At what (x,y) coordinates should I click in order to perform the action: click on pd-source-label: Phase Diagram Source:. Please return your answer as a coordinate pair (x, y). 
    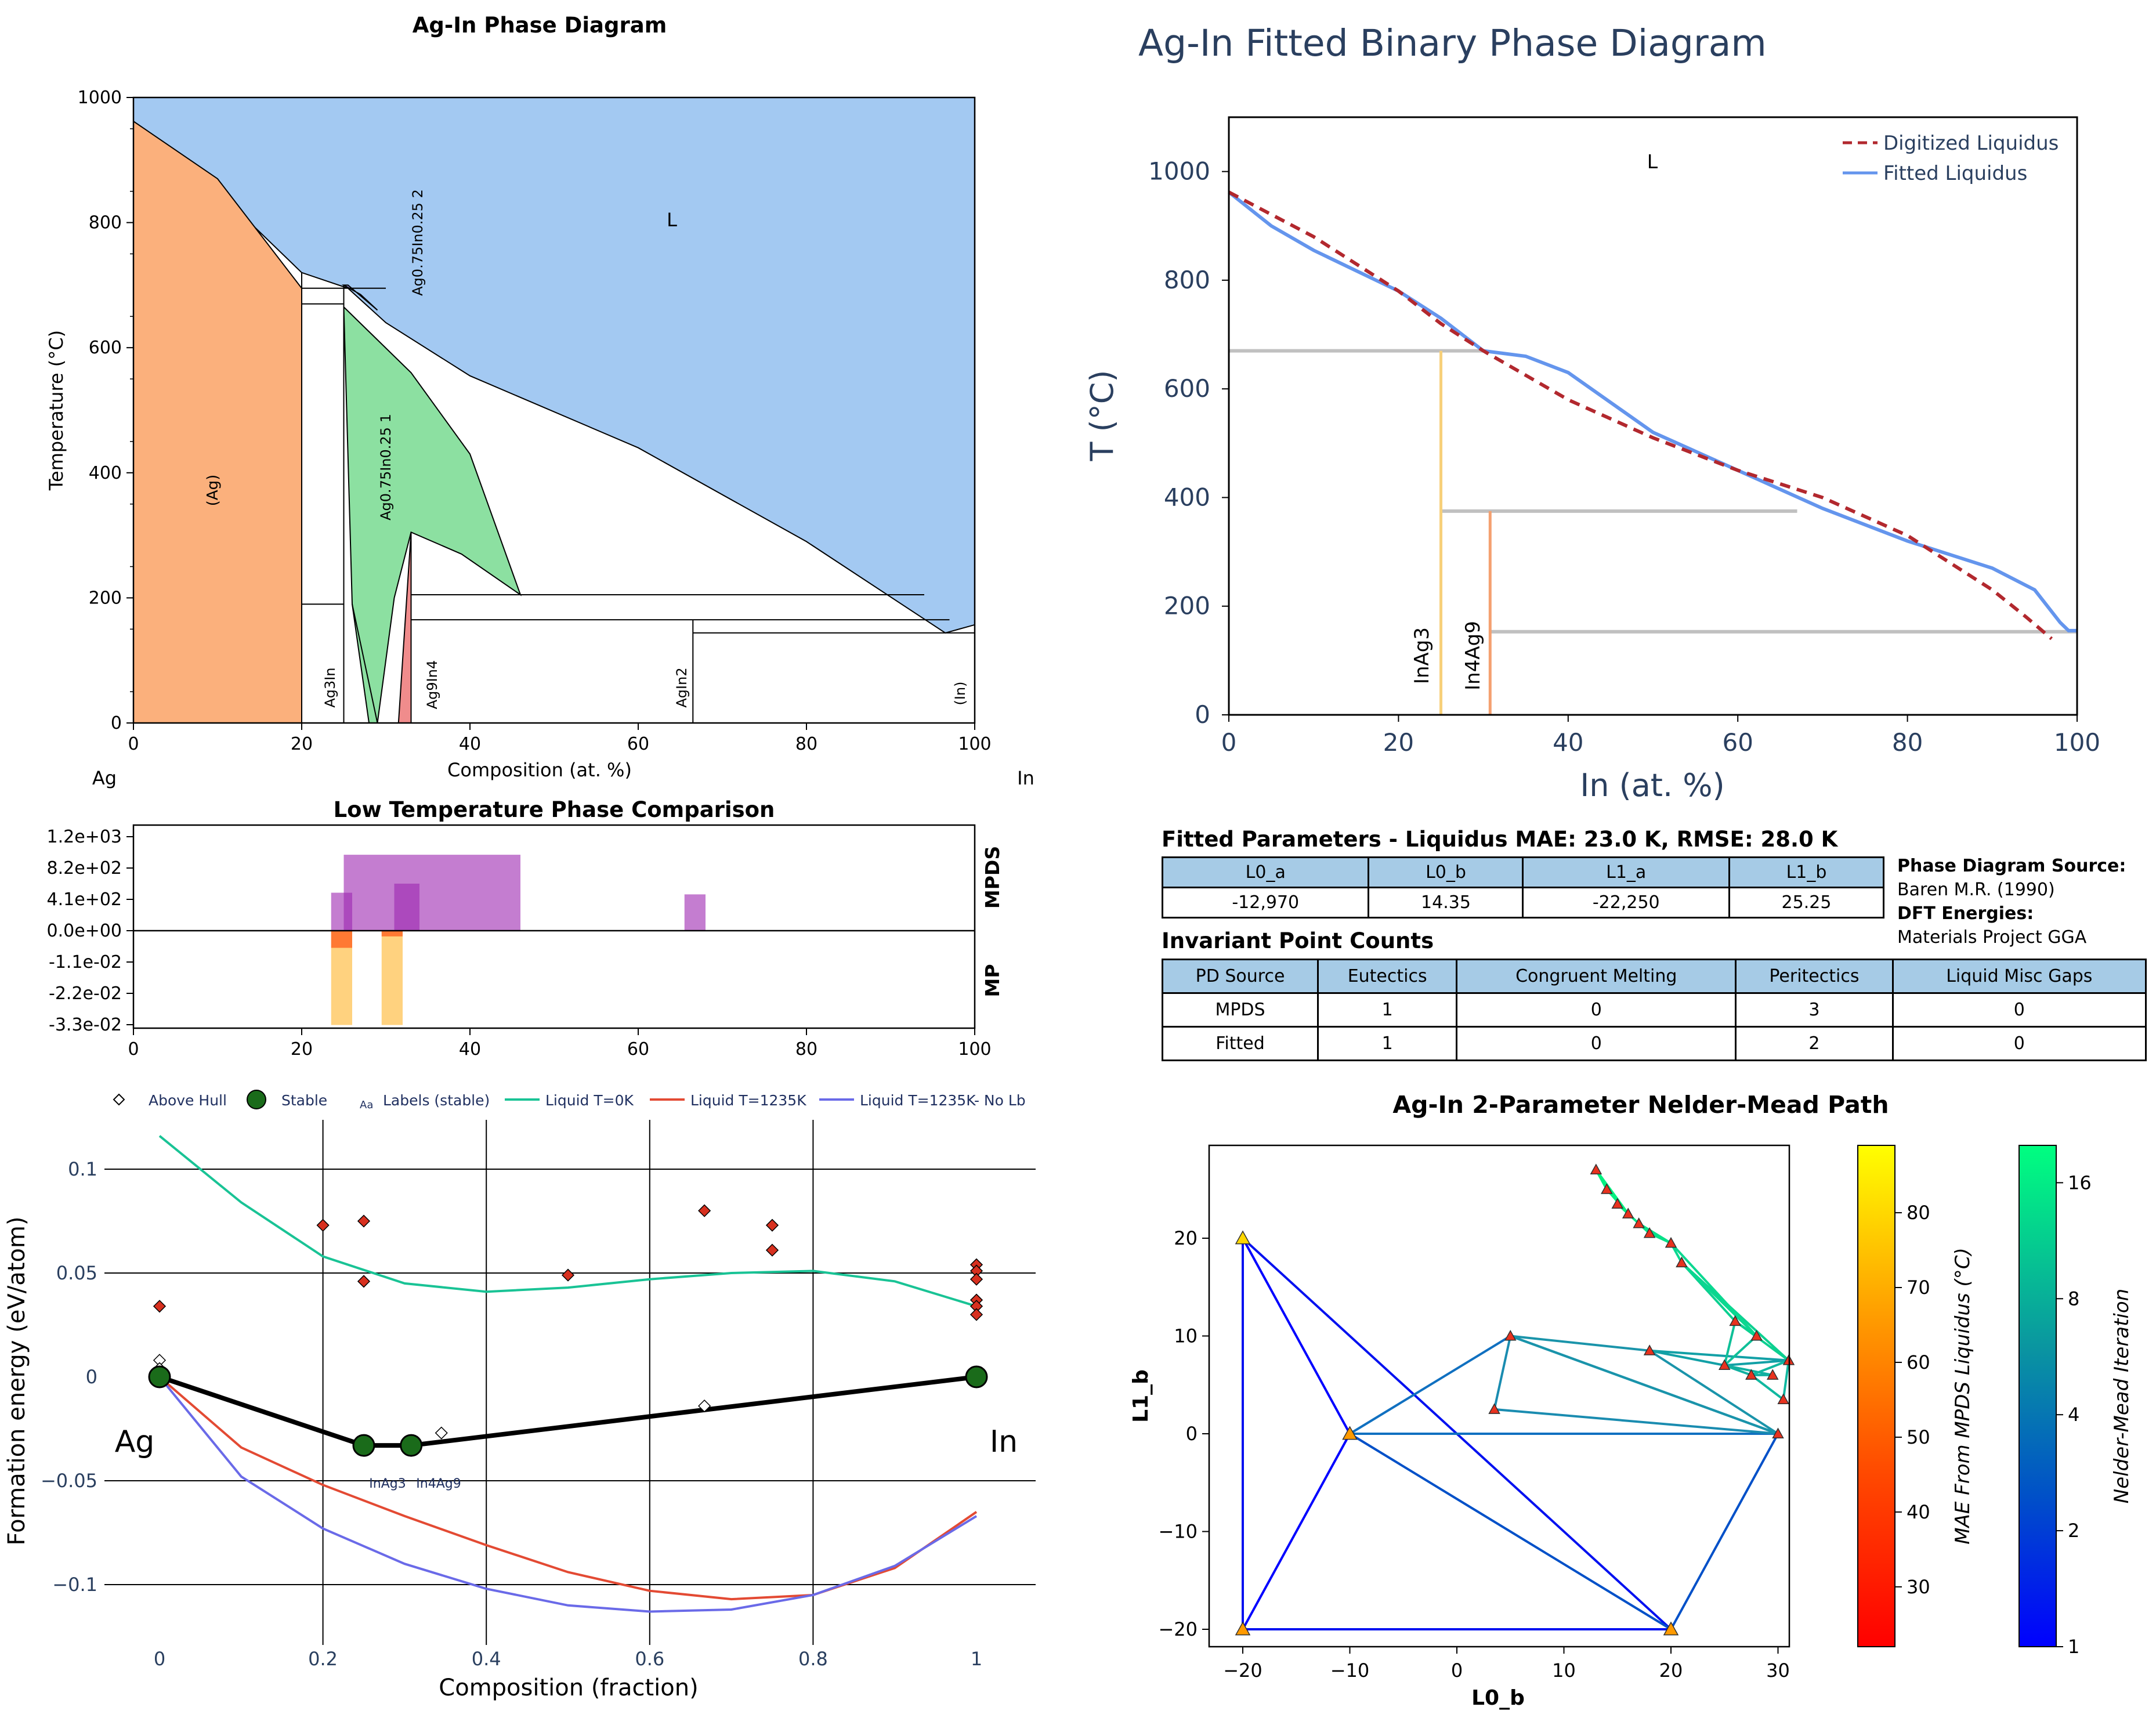
    Looking at the image, I should click on (2011, 866).